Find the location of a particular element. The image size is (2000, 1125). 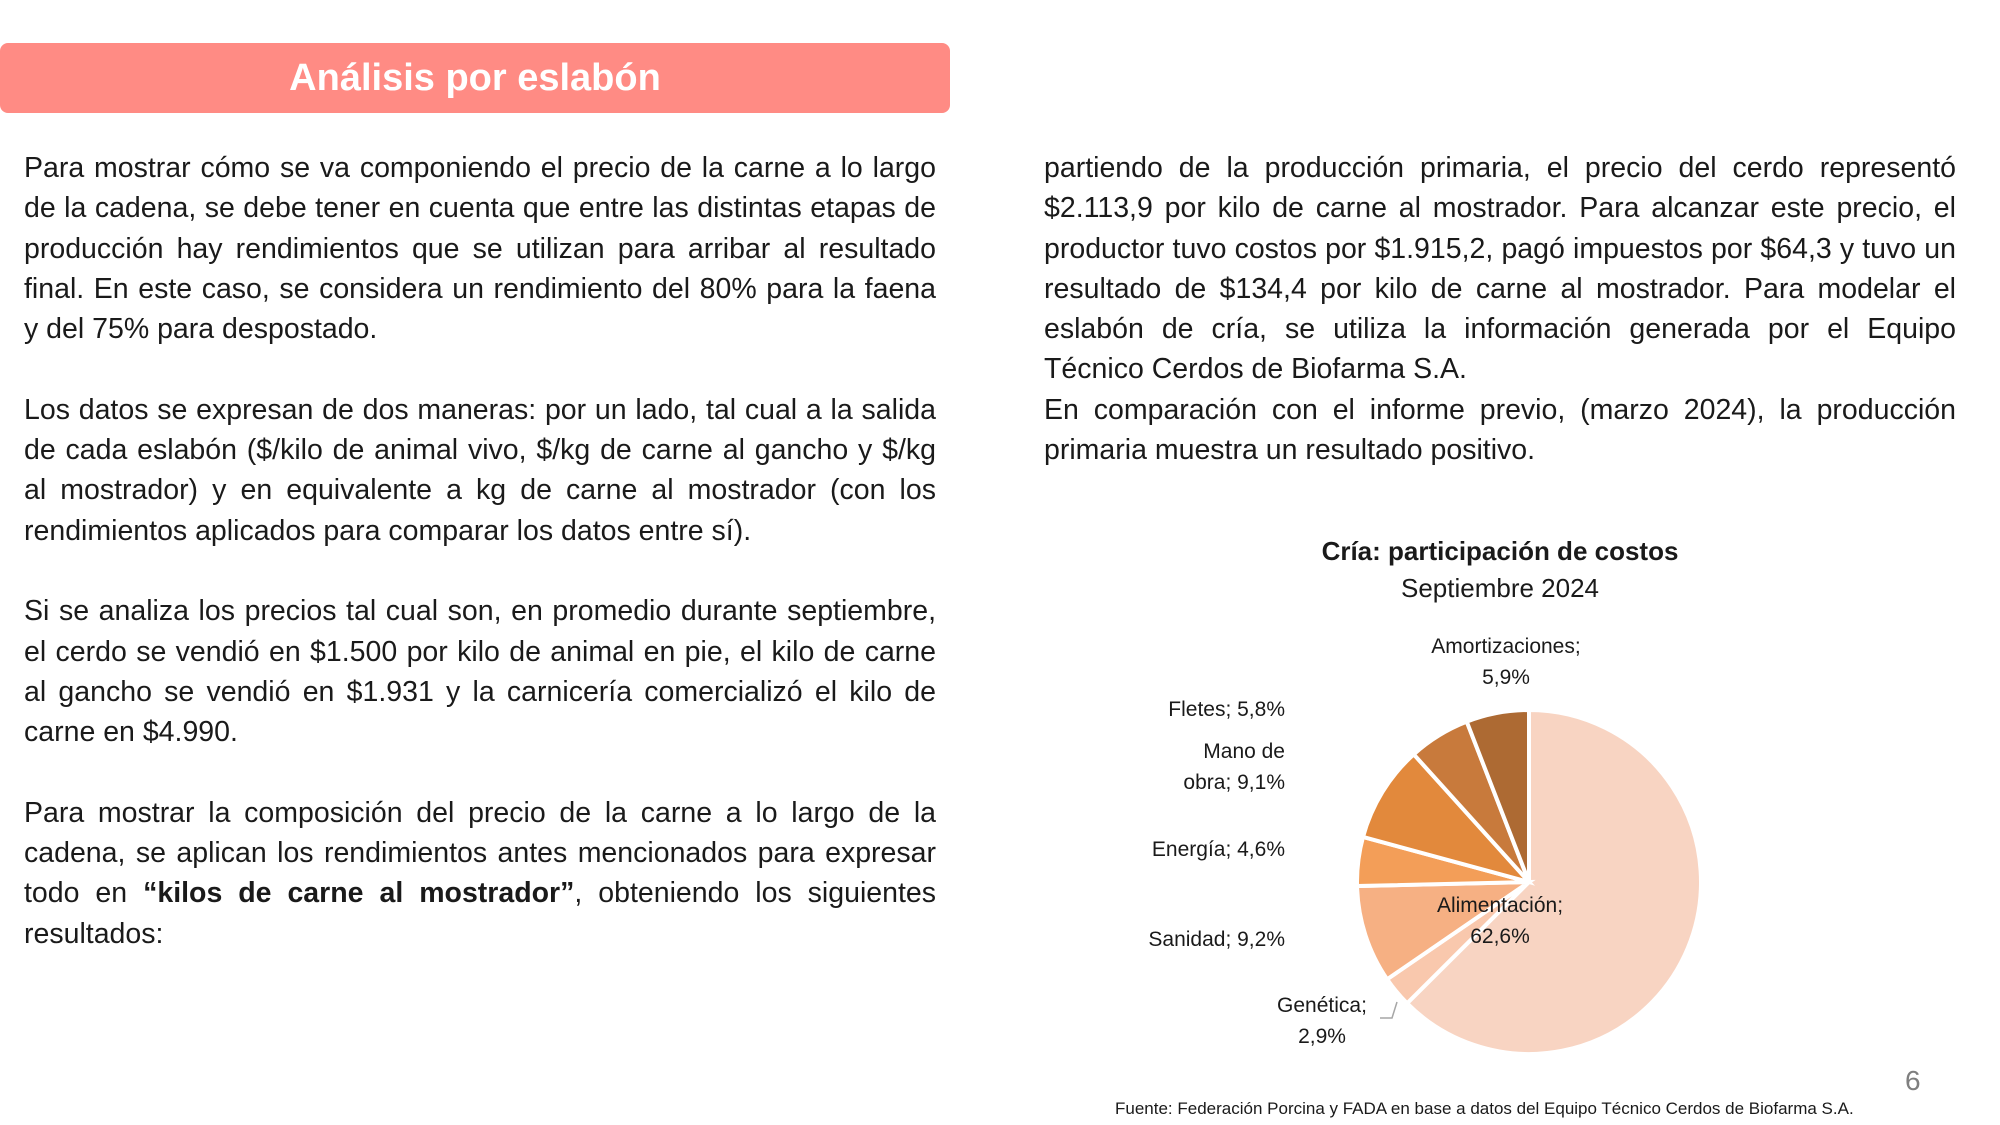

chart-subtitle: Septiembre 2024 is located at coordinates (1500, 588).